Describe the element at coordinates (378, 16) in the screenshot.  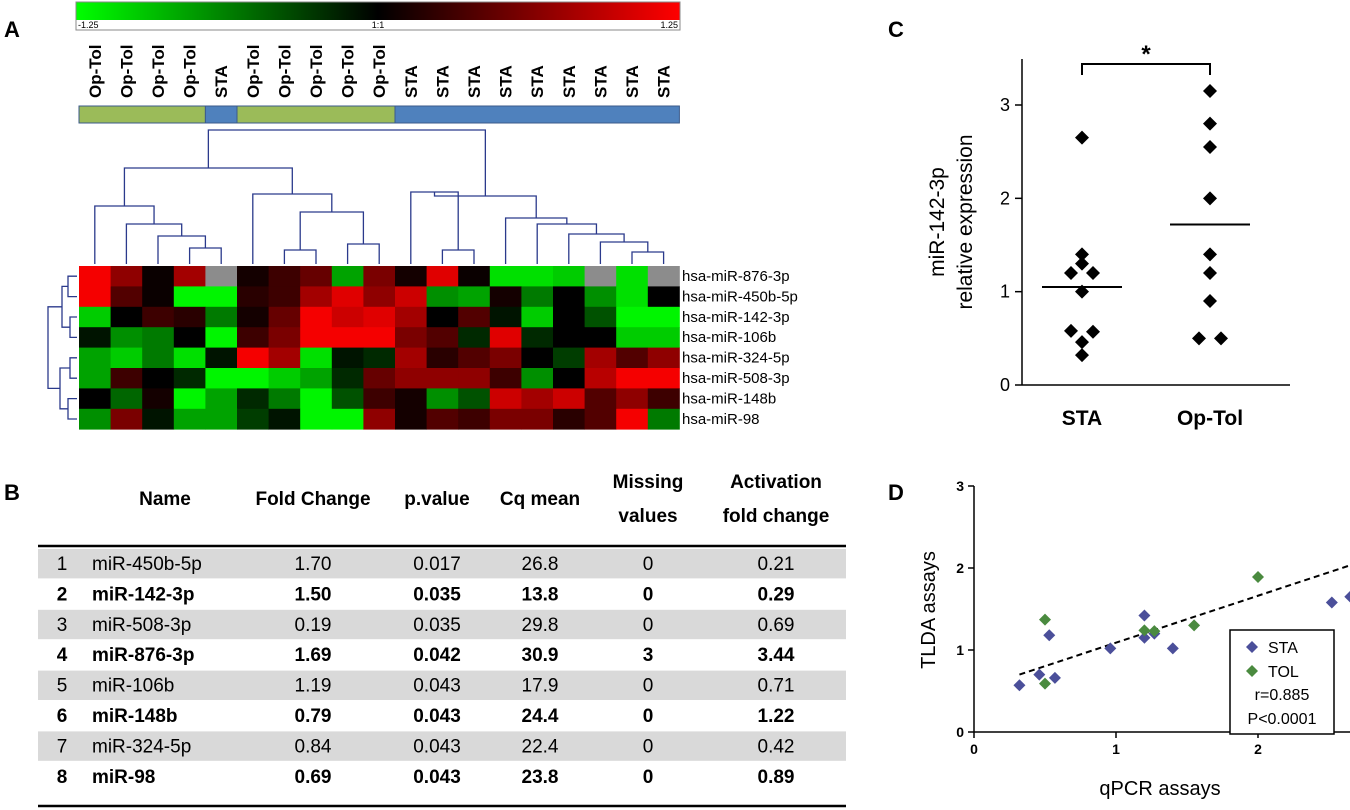
I see `color-scale-bar: -1.25 1:1 1.25` at that location.